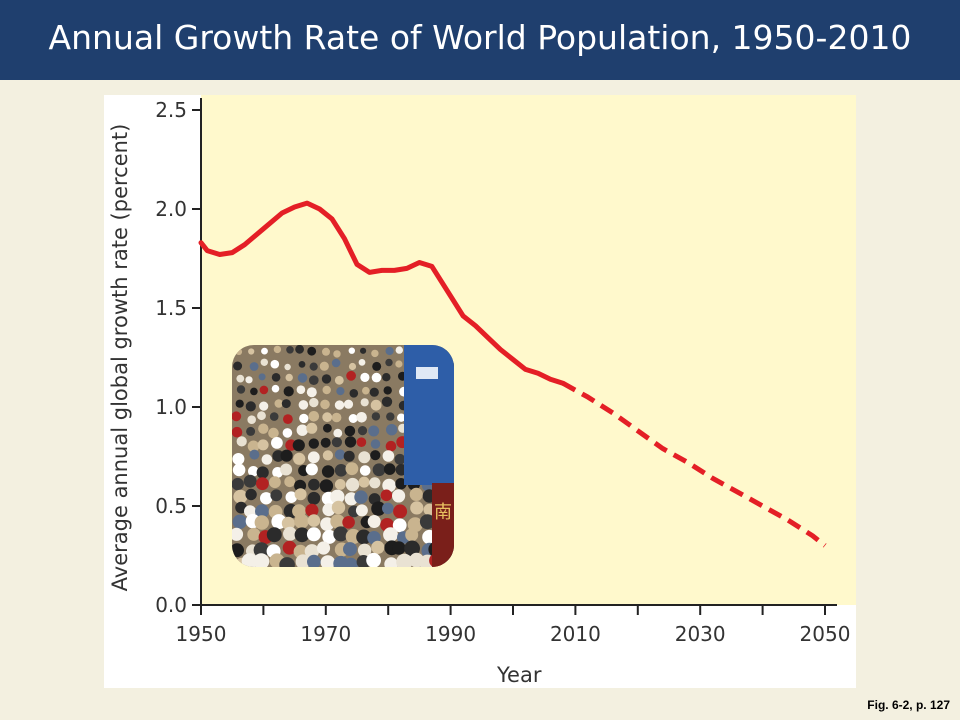 The height and width of the screenshot is (720, 960). I want to click on x-tick-label: 2010, so click(575, 634).